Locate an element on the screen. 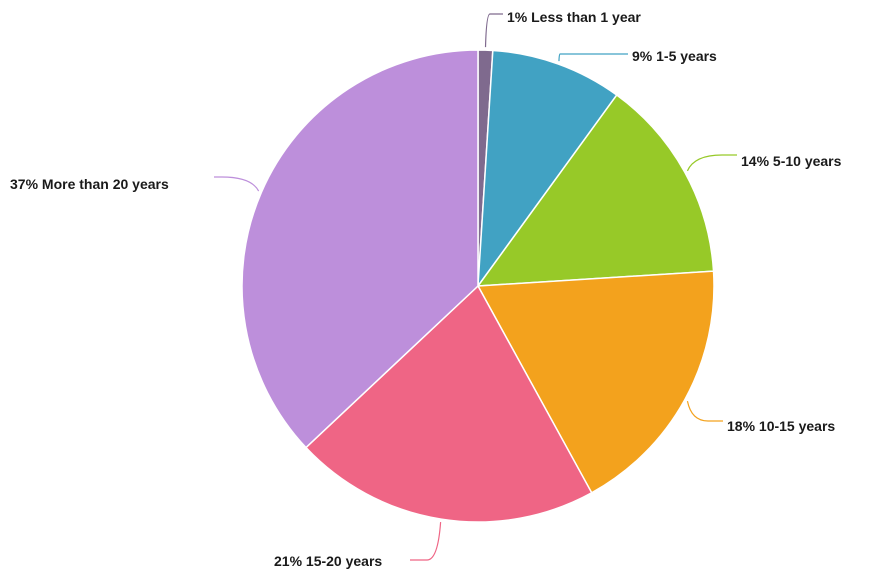 The height and width of the screenshot is (571, 873). slice-label-3: 14% 5-10 years is located at coordinates (791, 161).